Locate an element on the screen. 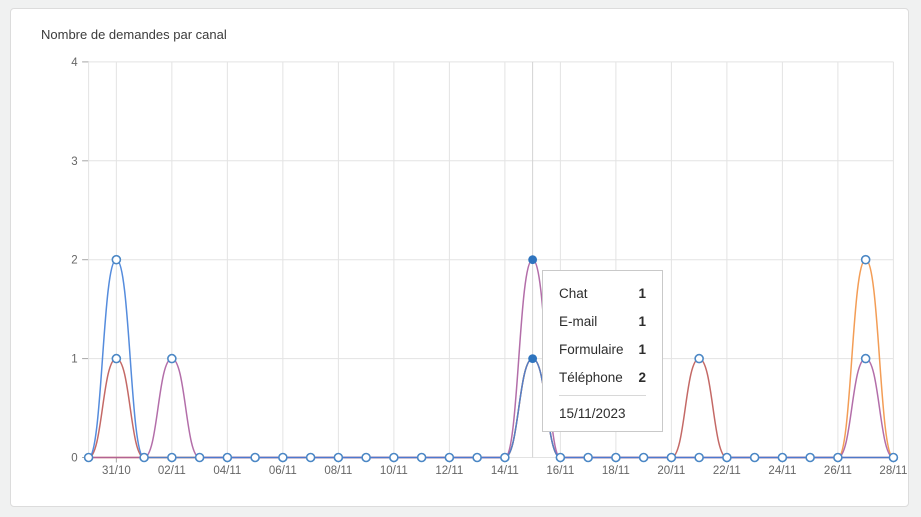  x-axis-label: 31/10 is located at coordinates (116, 471).